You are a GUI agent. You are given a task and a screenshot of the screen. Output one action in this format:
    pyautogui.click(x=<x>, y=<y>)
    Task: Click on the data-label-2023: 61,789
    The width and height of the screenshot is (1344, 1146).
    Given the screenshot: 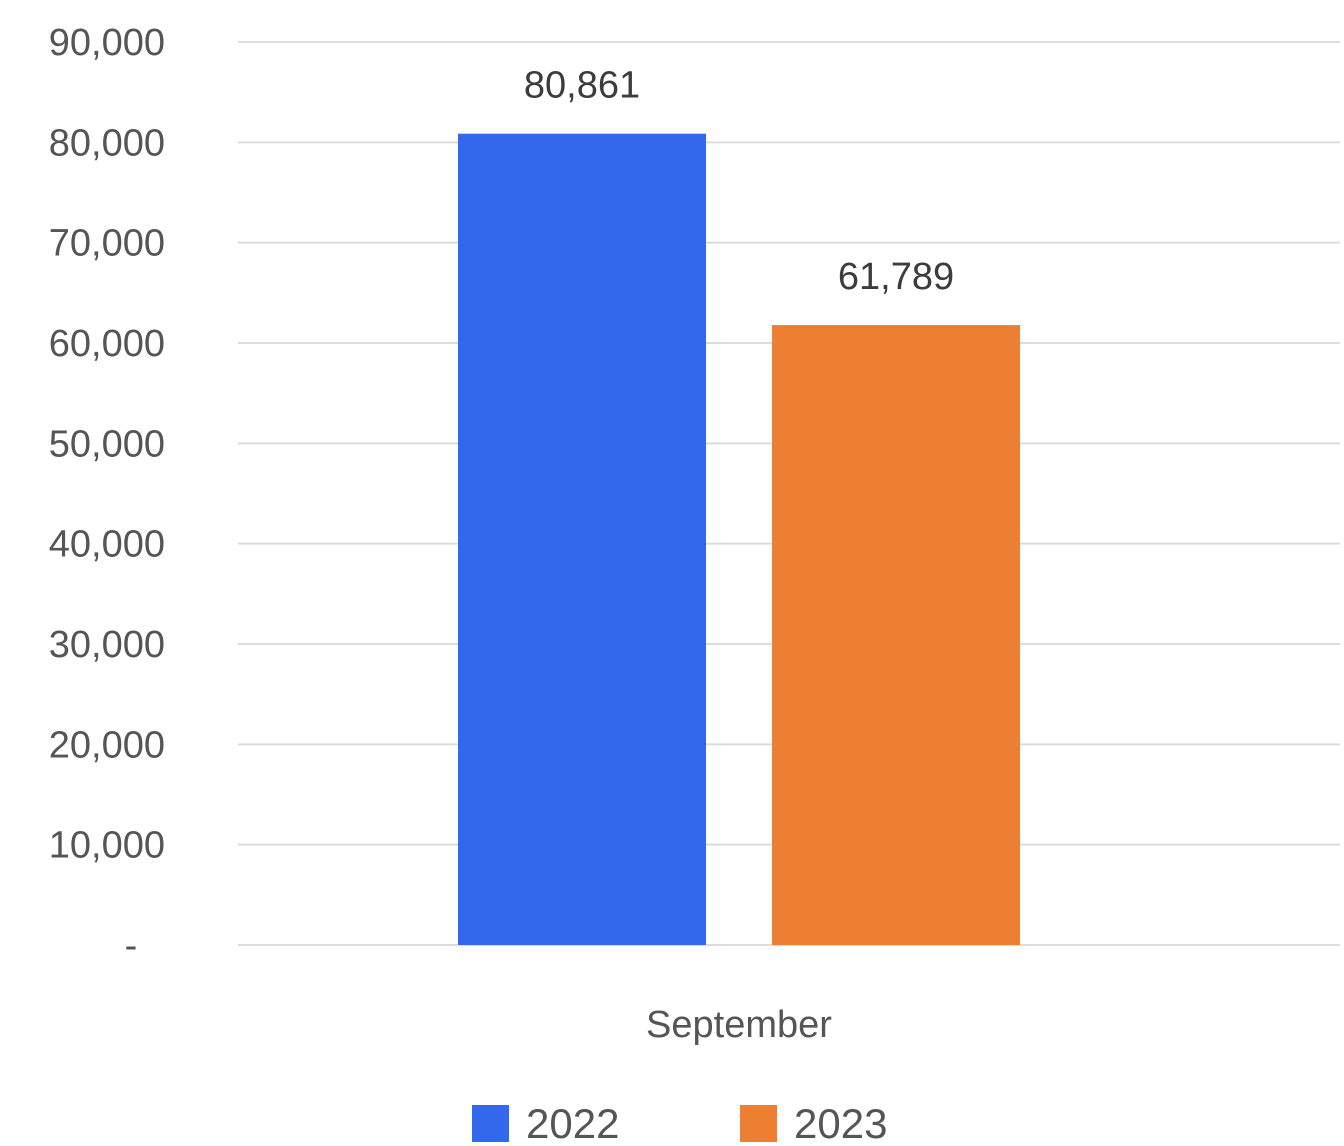 What is the action you would take?
    pyautogui.click(x=896, y=277)
    